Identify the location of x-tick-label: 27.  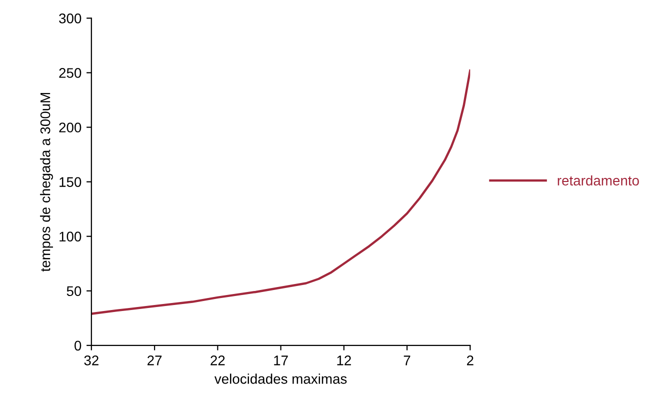
(155, 361).